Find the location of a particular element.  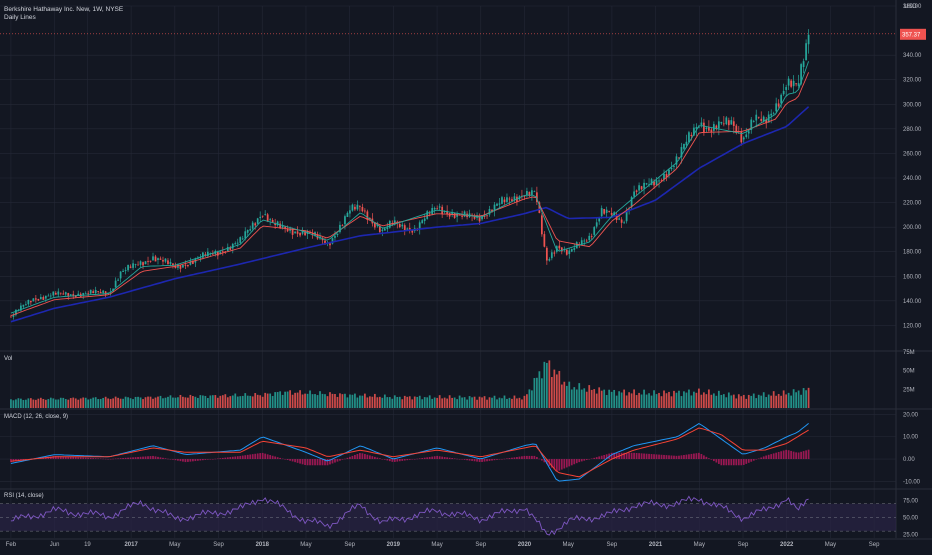

x-tick-label: Sep is located at coordinates (349, 545).